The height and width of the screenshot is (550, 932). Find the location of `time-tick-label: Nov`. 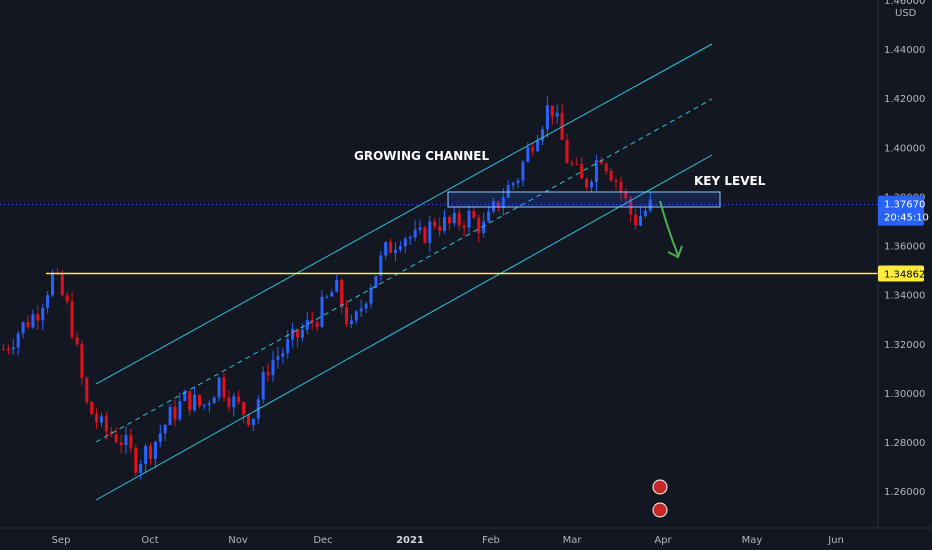

time-tick-label: Nov is located at coordinates (238, 540).